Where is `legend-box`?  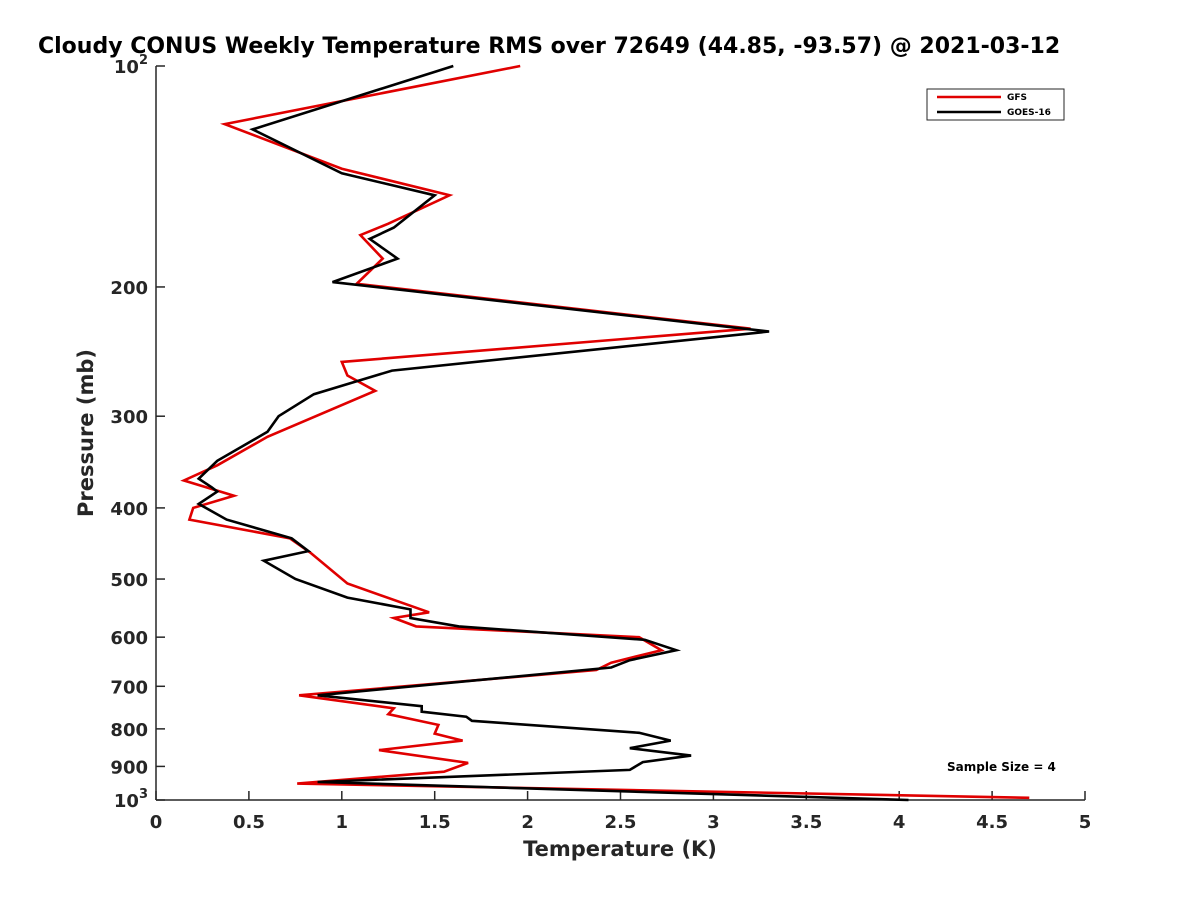 legend-box is located at coordinates (995, 104).